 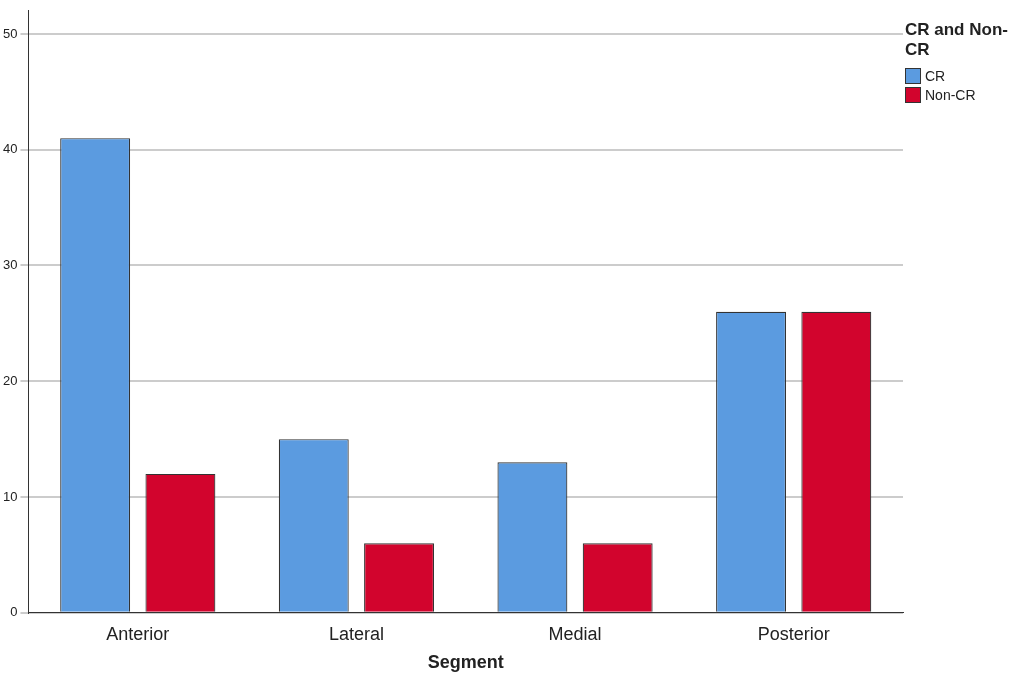 What do you see at coordinates (138, 633) in the screenshot?
I see `x-tick-label: Anterior` at bounding box center [138, 633].